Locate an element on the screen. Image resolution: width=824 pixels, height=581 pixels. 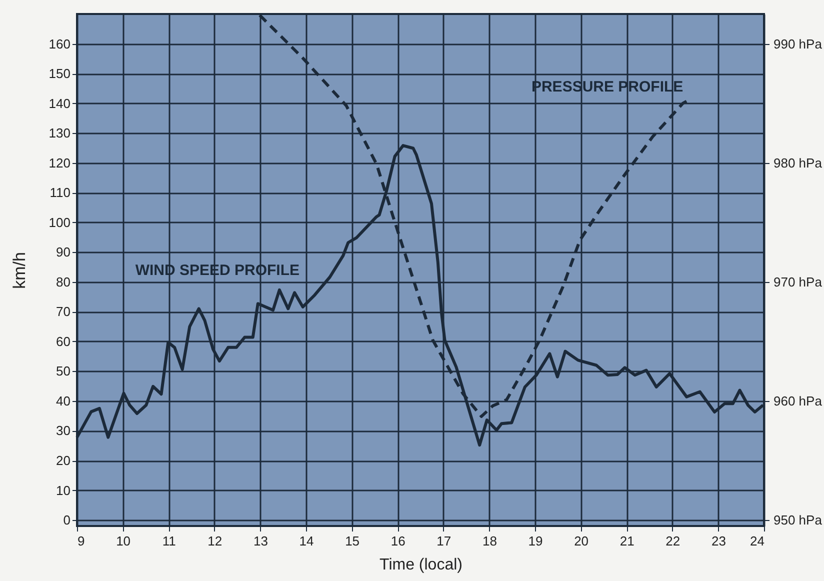
y-tick-label: 70 is located at coordinates (63, 312).